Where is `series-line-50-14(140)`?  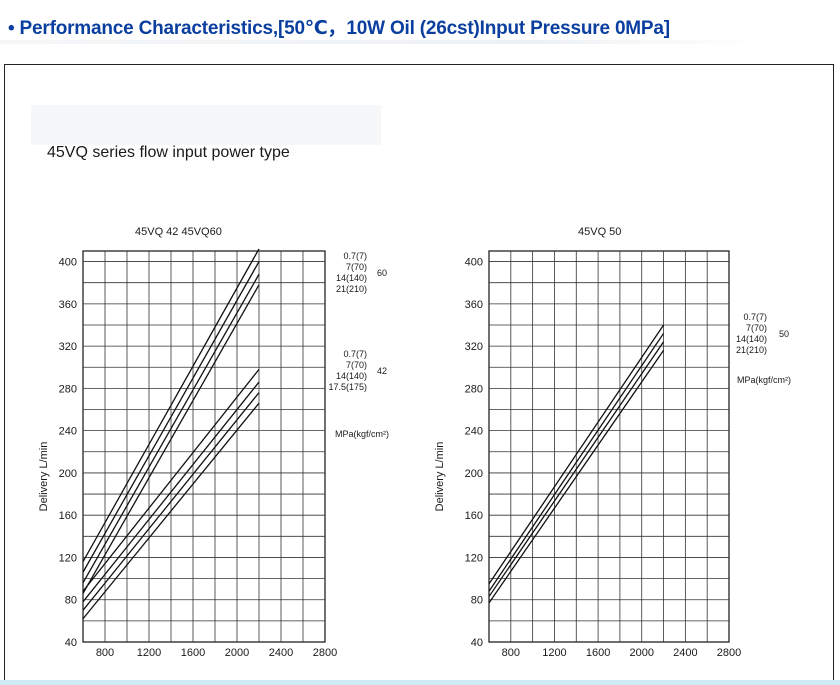
series-line-50-14(140) is located at coordinates (576, 469).